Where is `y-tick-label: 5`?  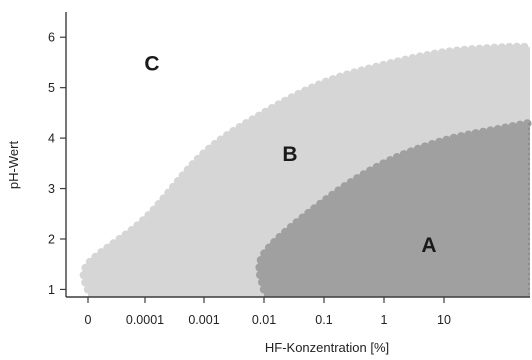 y-tick-label: 5 is located at coordinates (51, 88).